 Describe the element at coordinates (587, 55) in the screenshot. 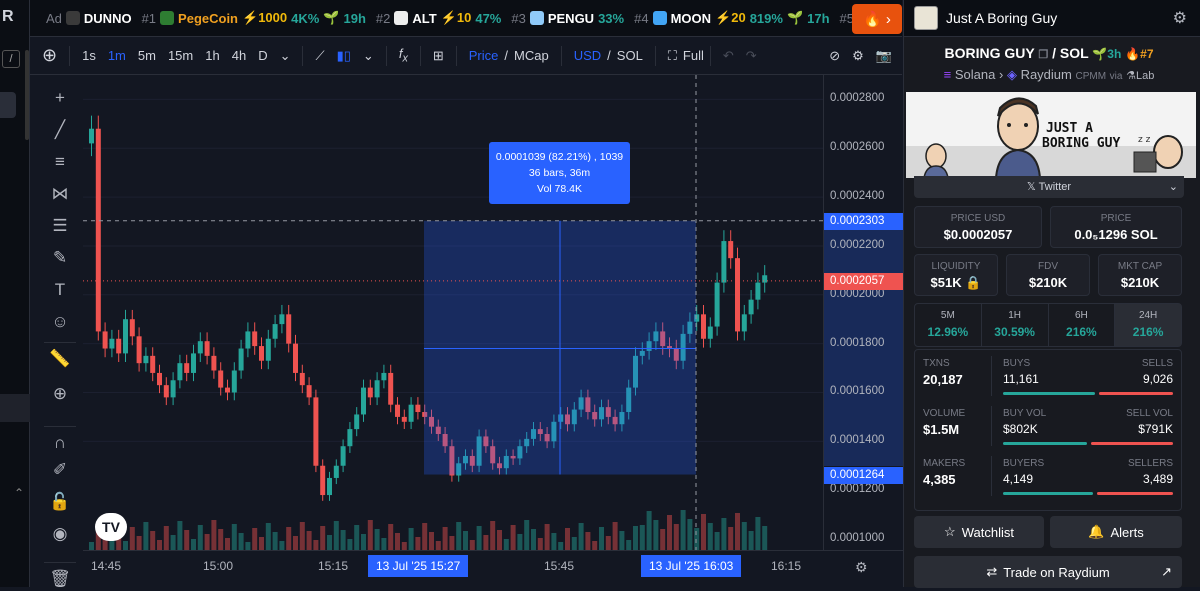

I see `usd-toggle: USD` at that location.